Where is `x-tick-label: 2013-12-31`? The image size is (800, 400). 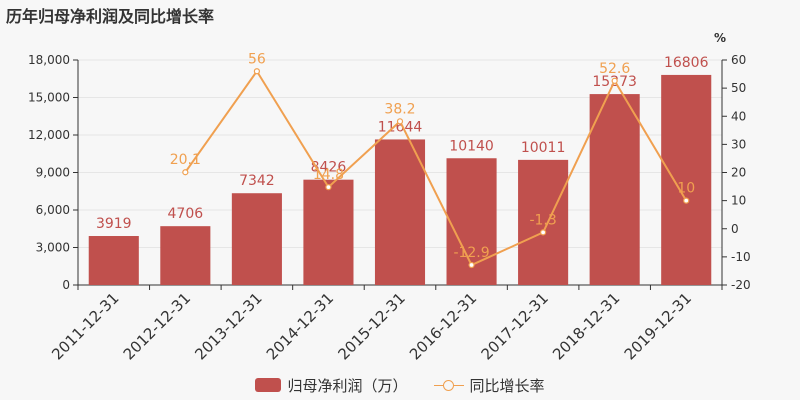
x-tick-label: 2013-12-31 is located at coordinates (228, 326).